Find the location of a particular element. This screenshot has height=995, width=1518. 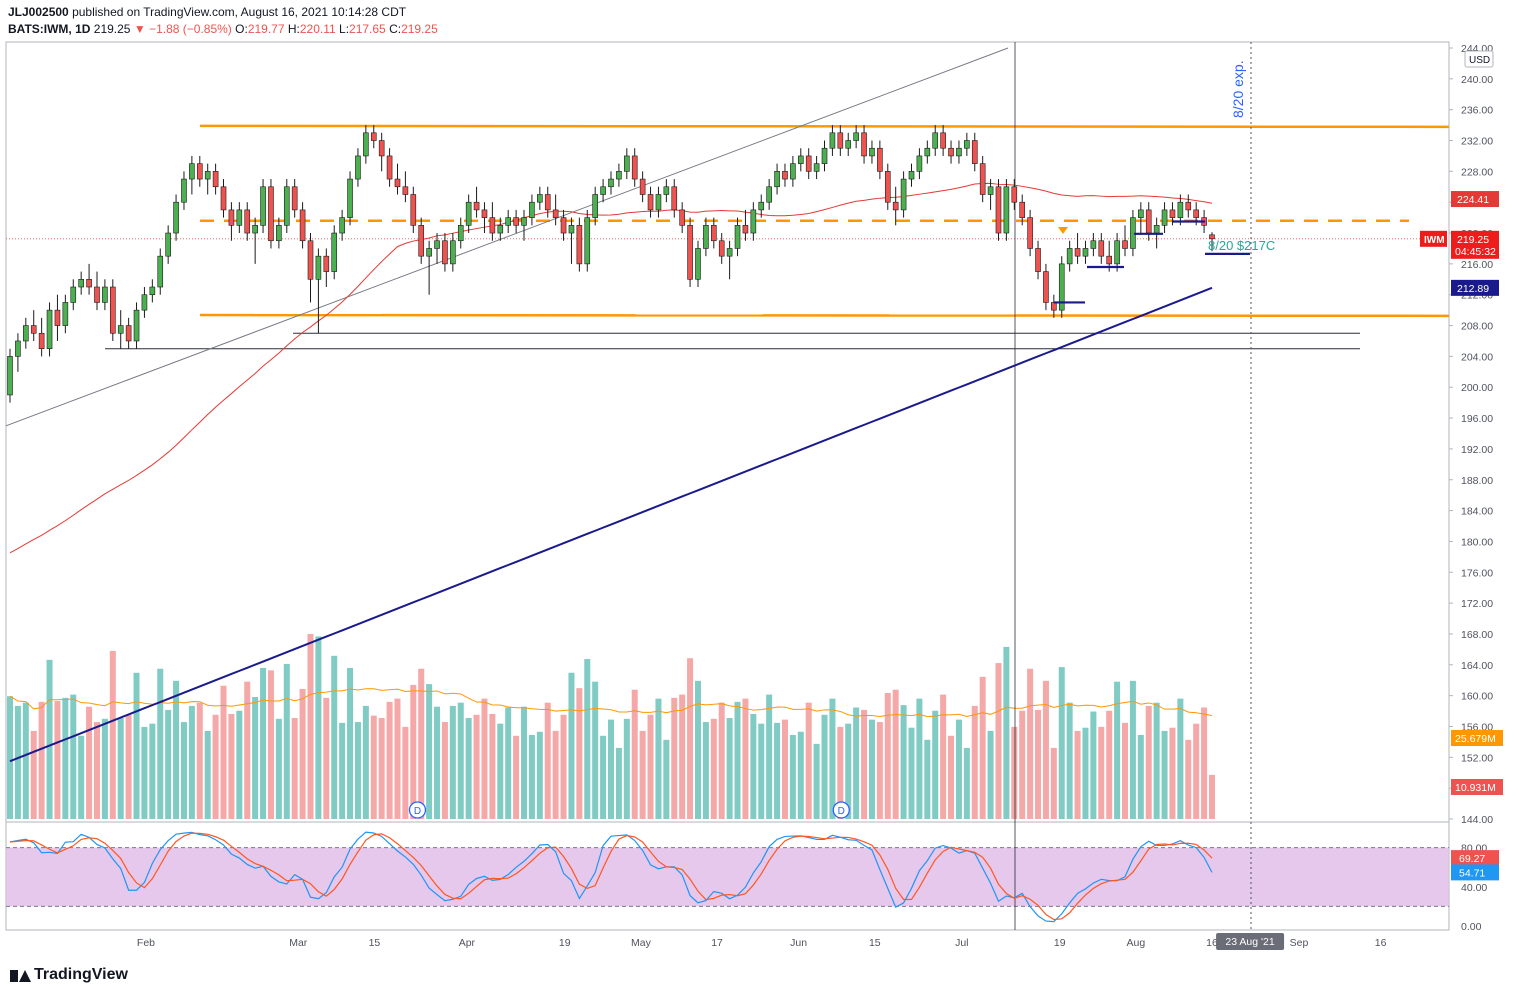

publisher-name: JLJ002500 is located at coordinates (38, 12).